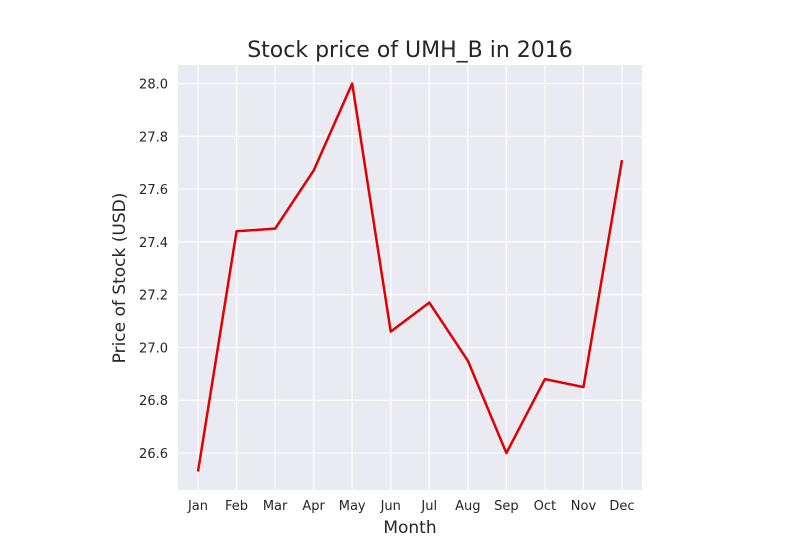  What do you see at coordinates (153, 137) in the screenshot?
I see `y-tick-label: 27.8` at bounding box center [153, 137].